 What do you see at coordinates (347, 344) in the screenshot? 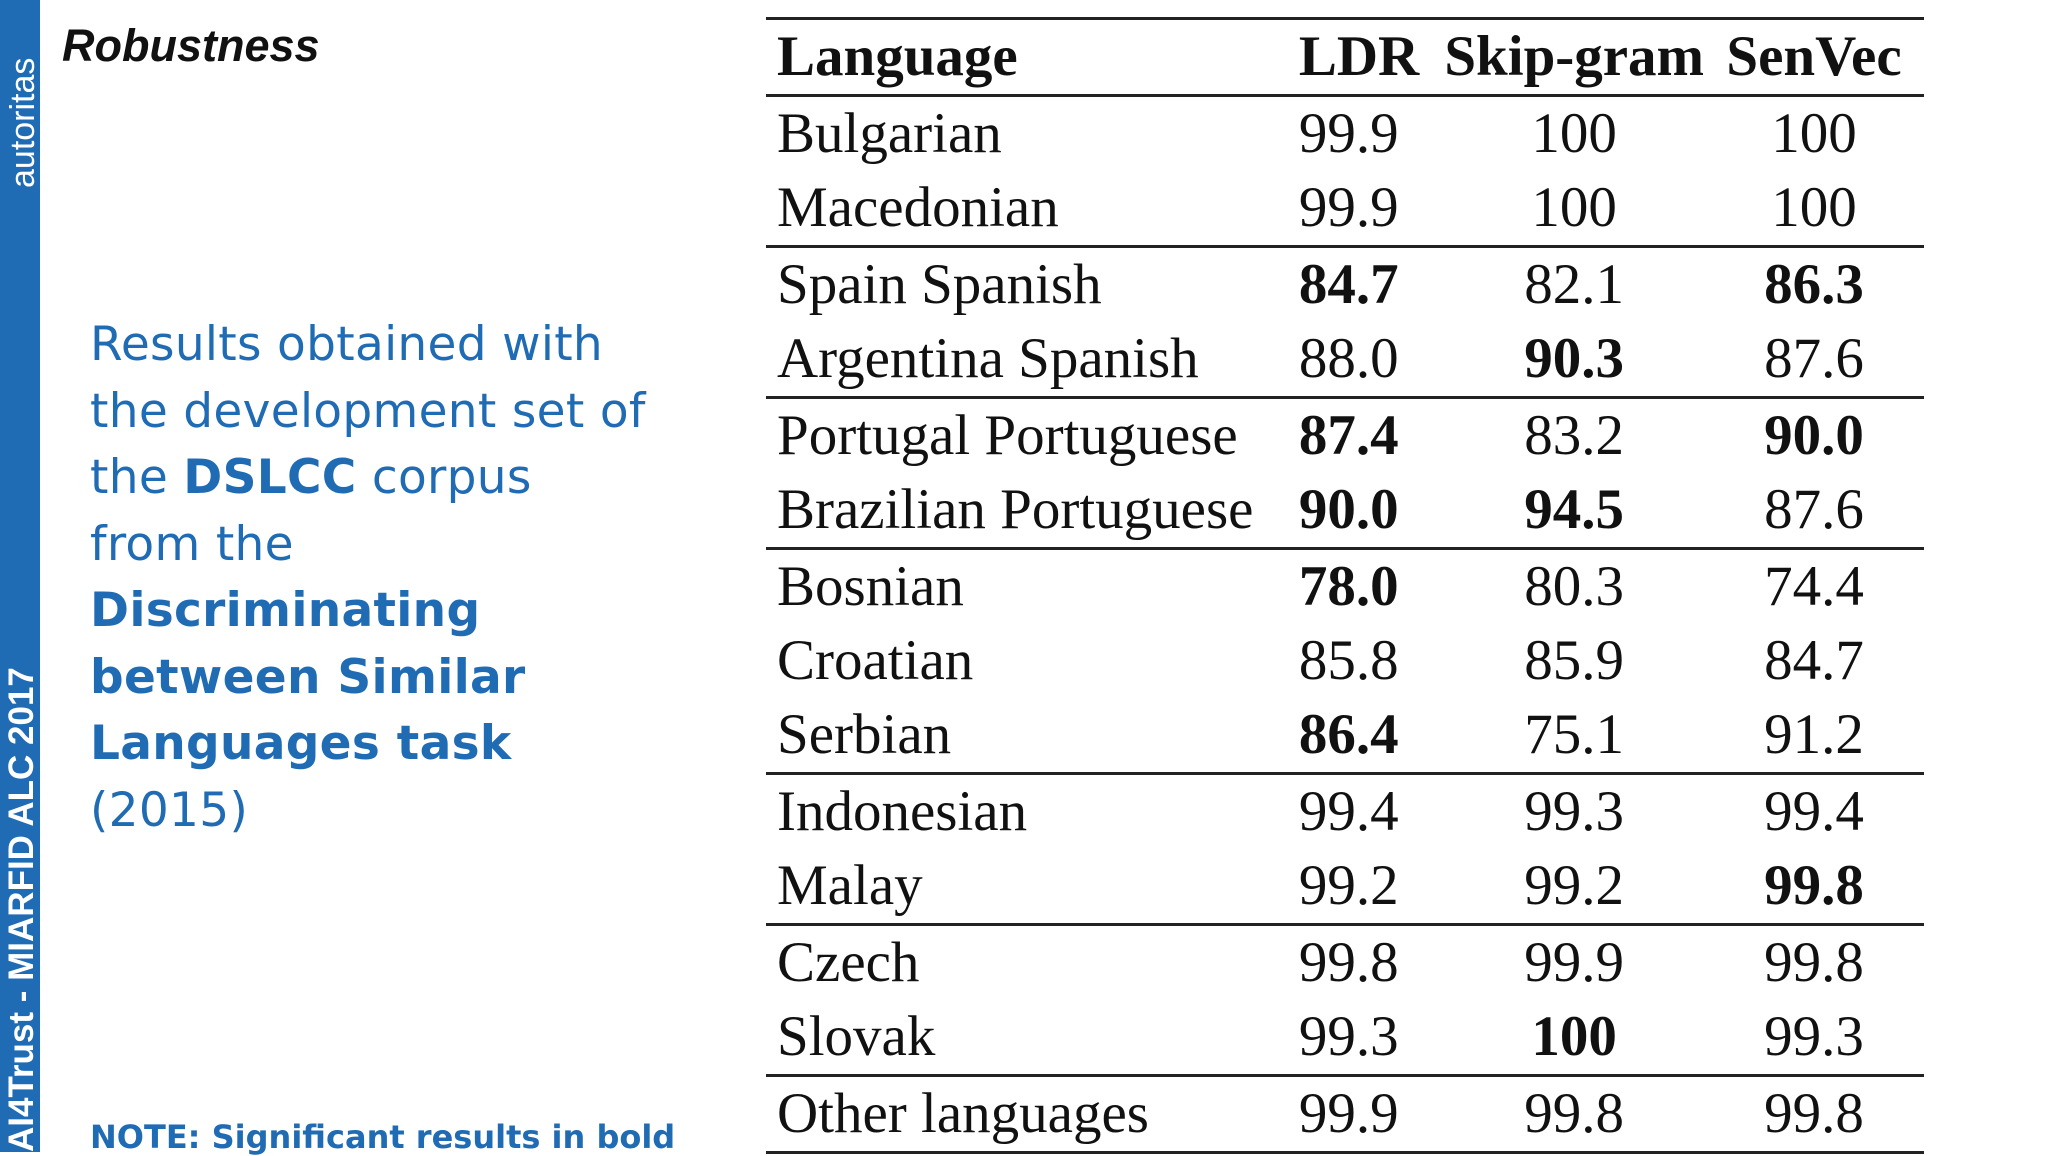
I see `description-line: Results obtained with` at bounding box center [347, 344].